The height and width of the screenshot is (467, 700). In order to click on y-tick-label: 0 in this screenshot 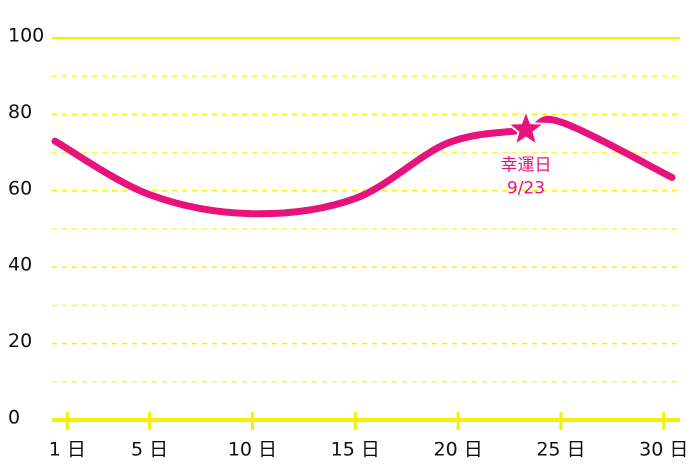, I will do `click(14, 418)`.